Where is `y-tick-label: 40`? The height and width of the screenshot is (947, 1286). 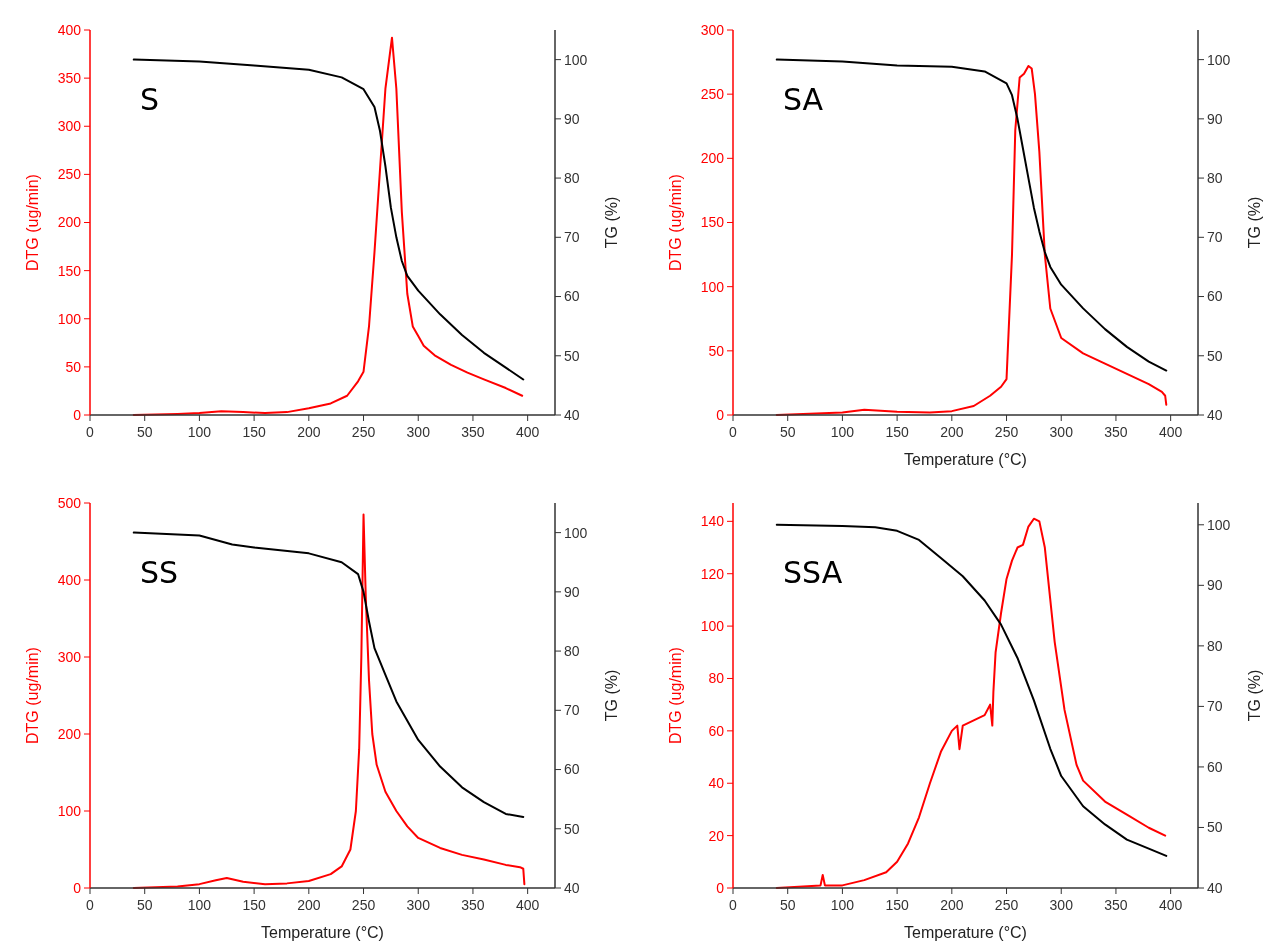 y-tick-label: 40 is located at coordinates (716, 783).